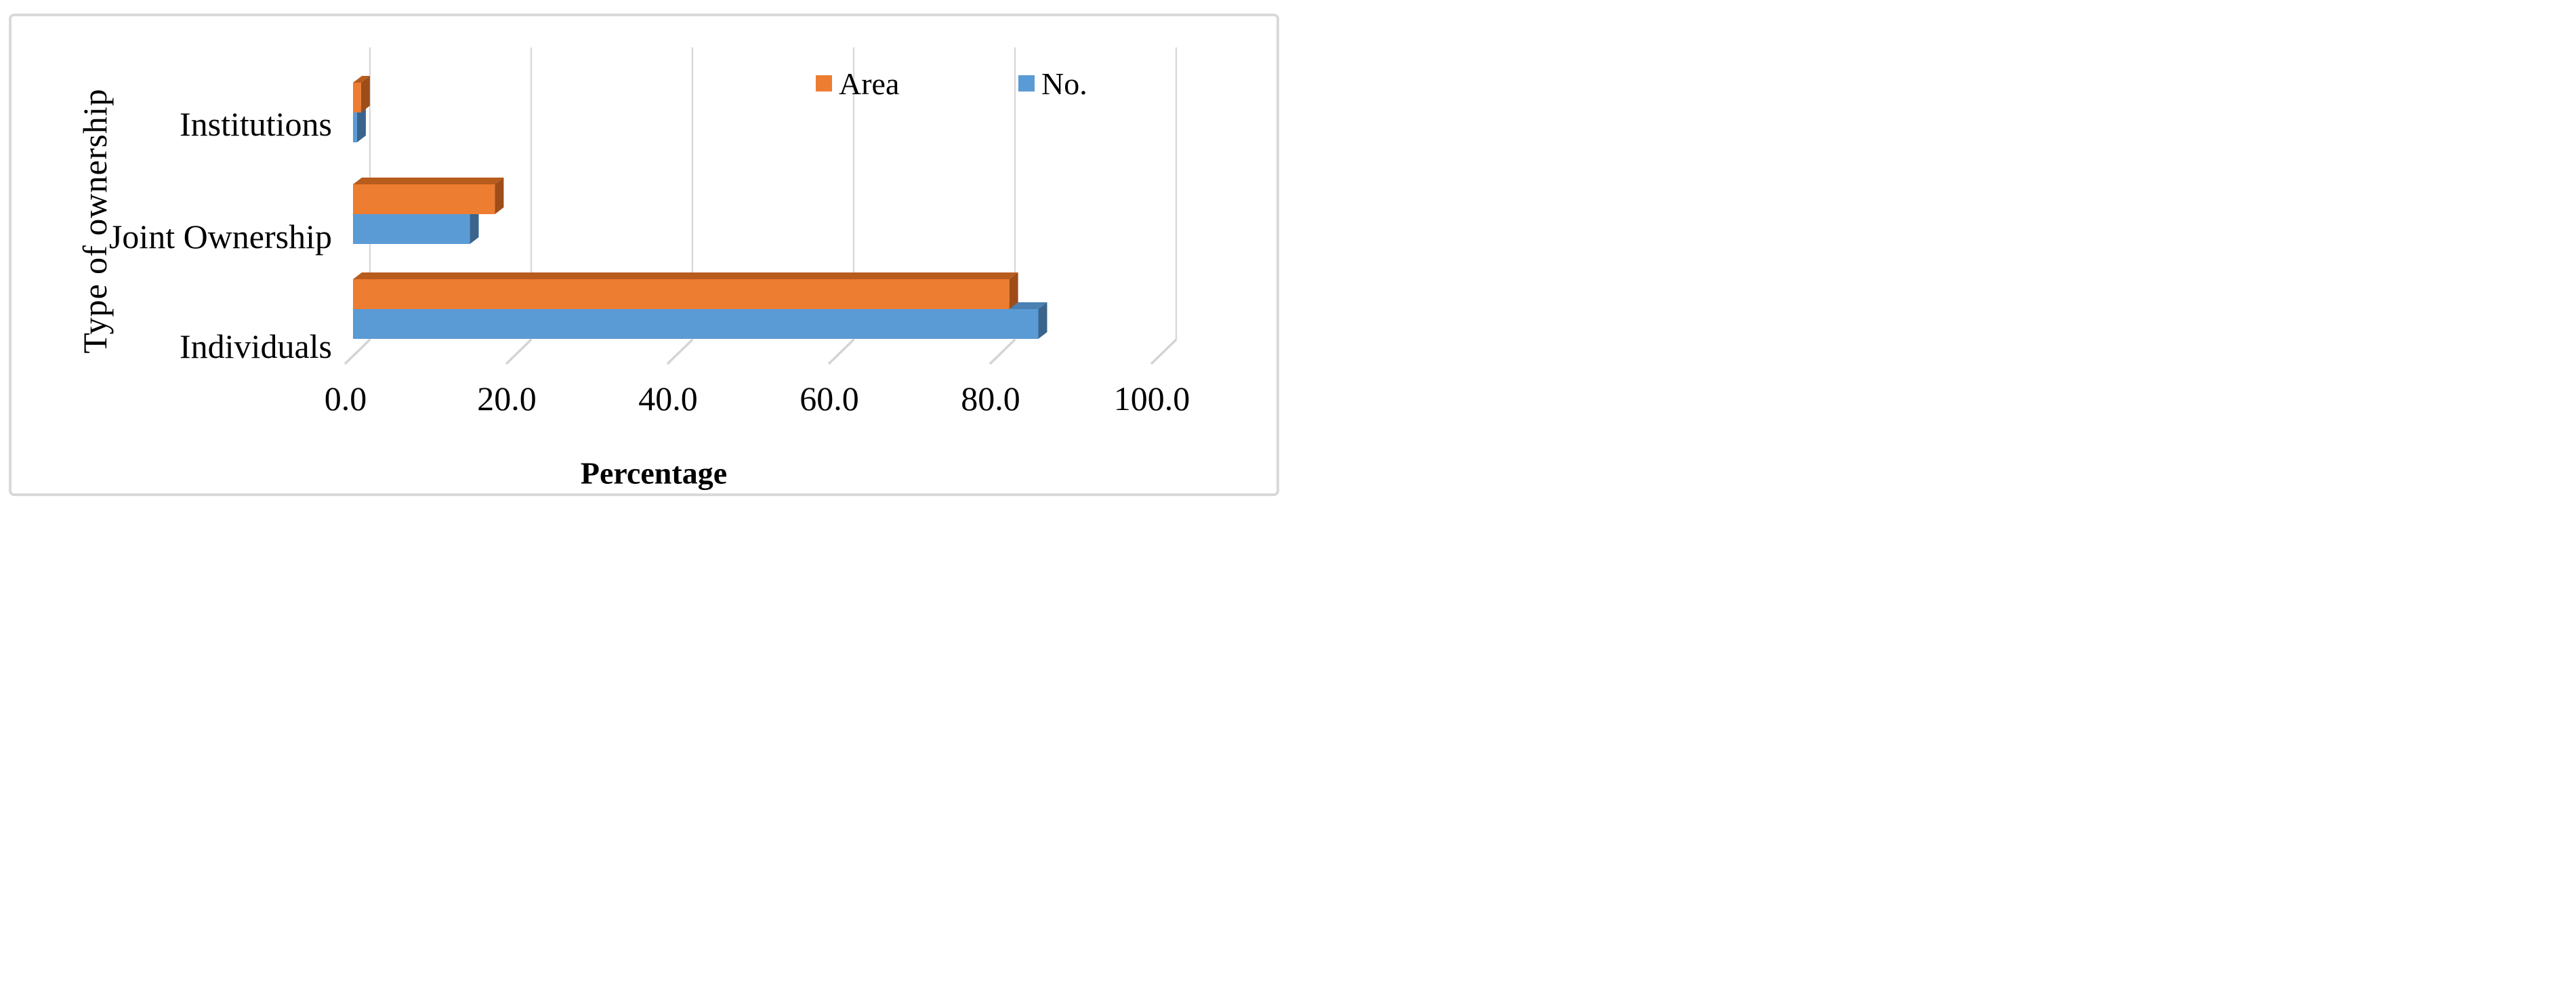 The width and height of the screenshot is (2576, 999). Describe the element at coordinates (365, 94) in the screenshot. I see `bar-area-institutions-side-face` at that location.